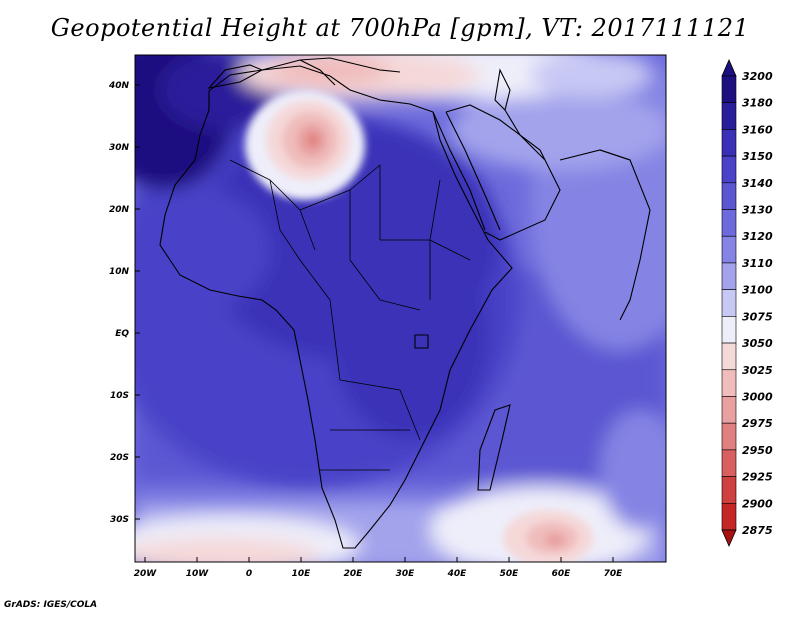 Image resolution: width=800 pixels, height=618 pixels. Describe the element at coordinates (502, 90) in the screenshot. I see `caspian-coastline` at that location.